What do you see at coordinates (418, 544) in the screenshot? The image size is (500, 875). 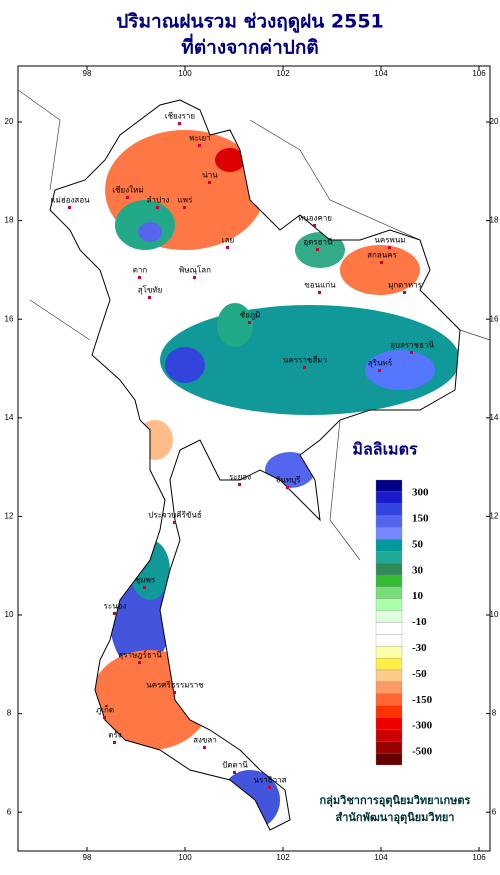 I see `legend-label: 50` at bounding box center [418, 544].